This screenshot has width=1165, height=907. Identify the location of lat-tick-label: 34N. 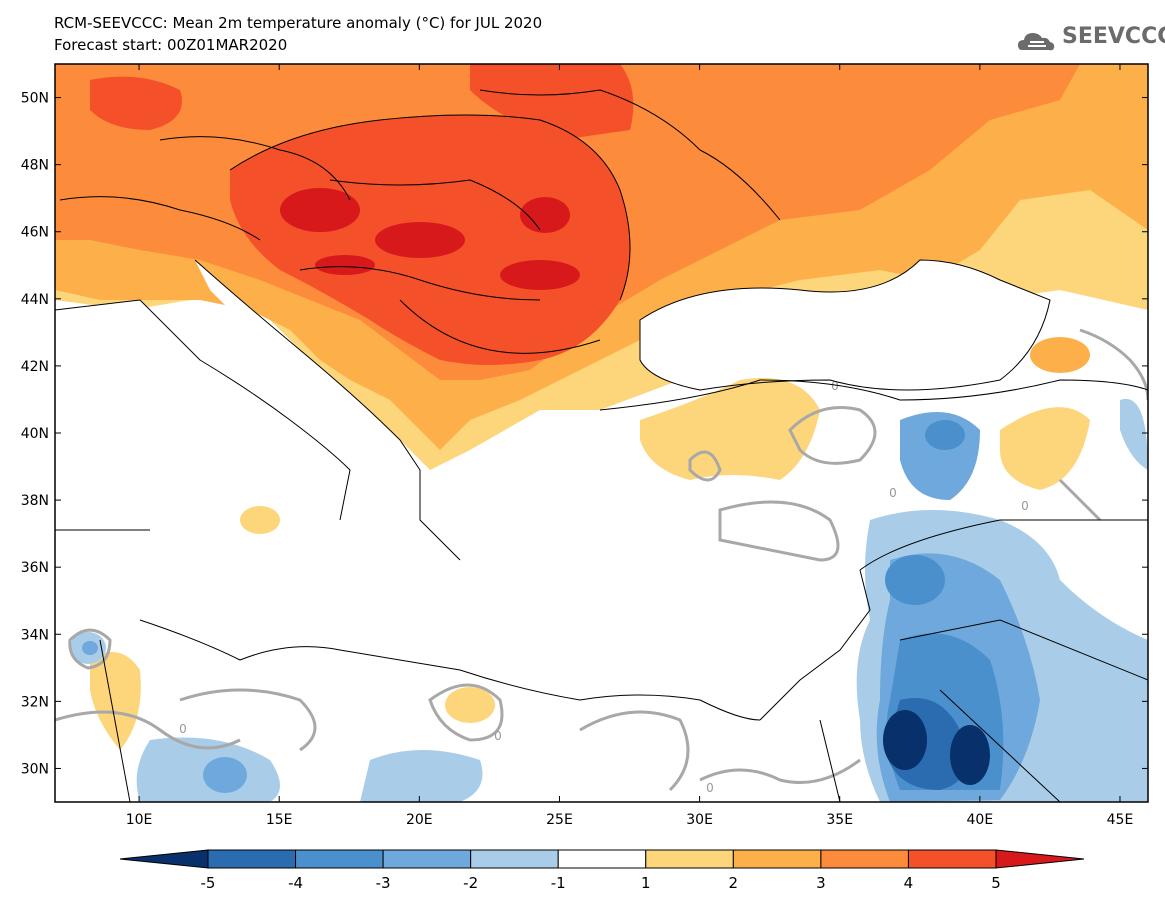
(35, 635).